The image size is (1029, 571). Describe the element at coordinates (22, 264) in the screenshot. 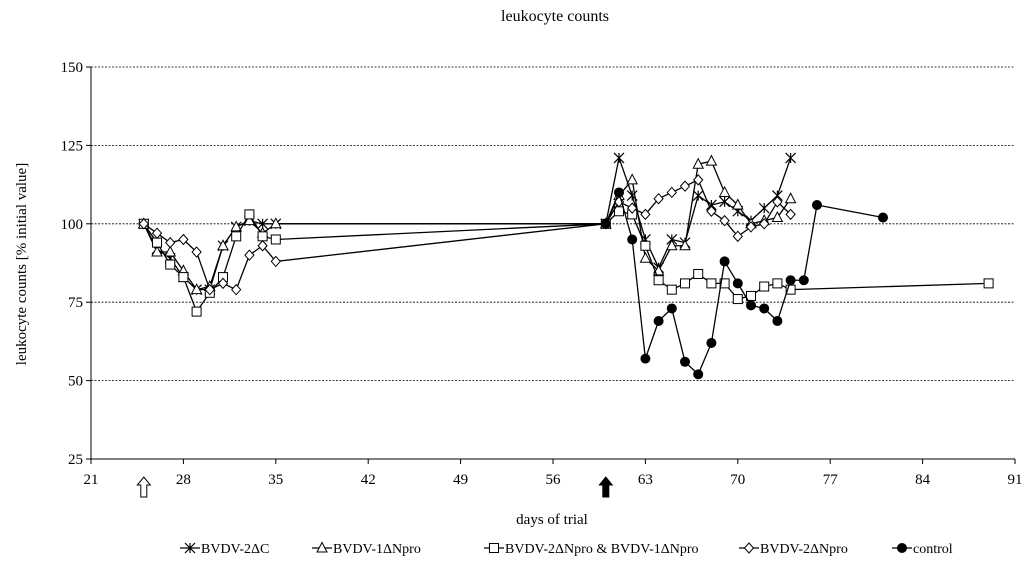

I see `y-axis-label: leukocyte counts [% initial value]` at that location.